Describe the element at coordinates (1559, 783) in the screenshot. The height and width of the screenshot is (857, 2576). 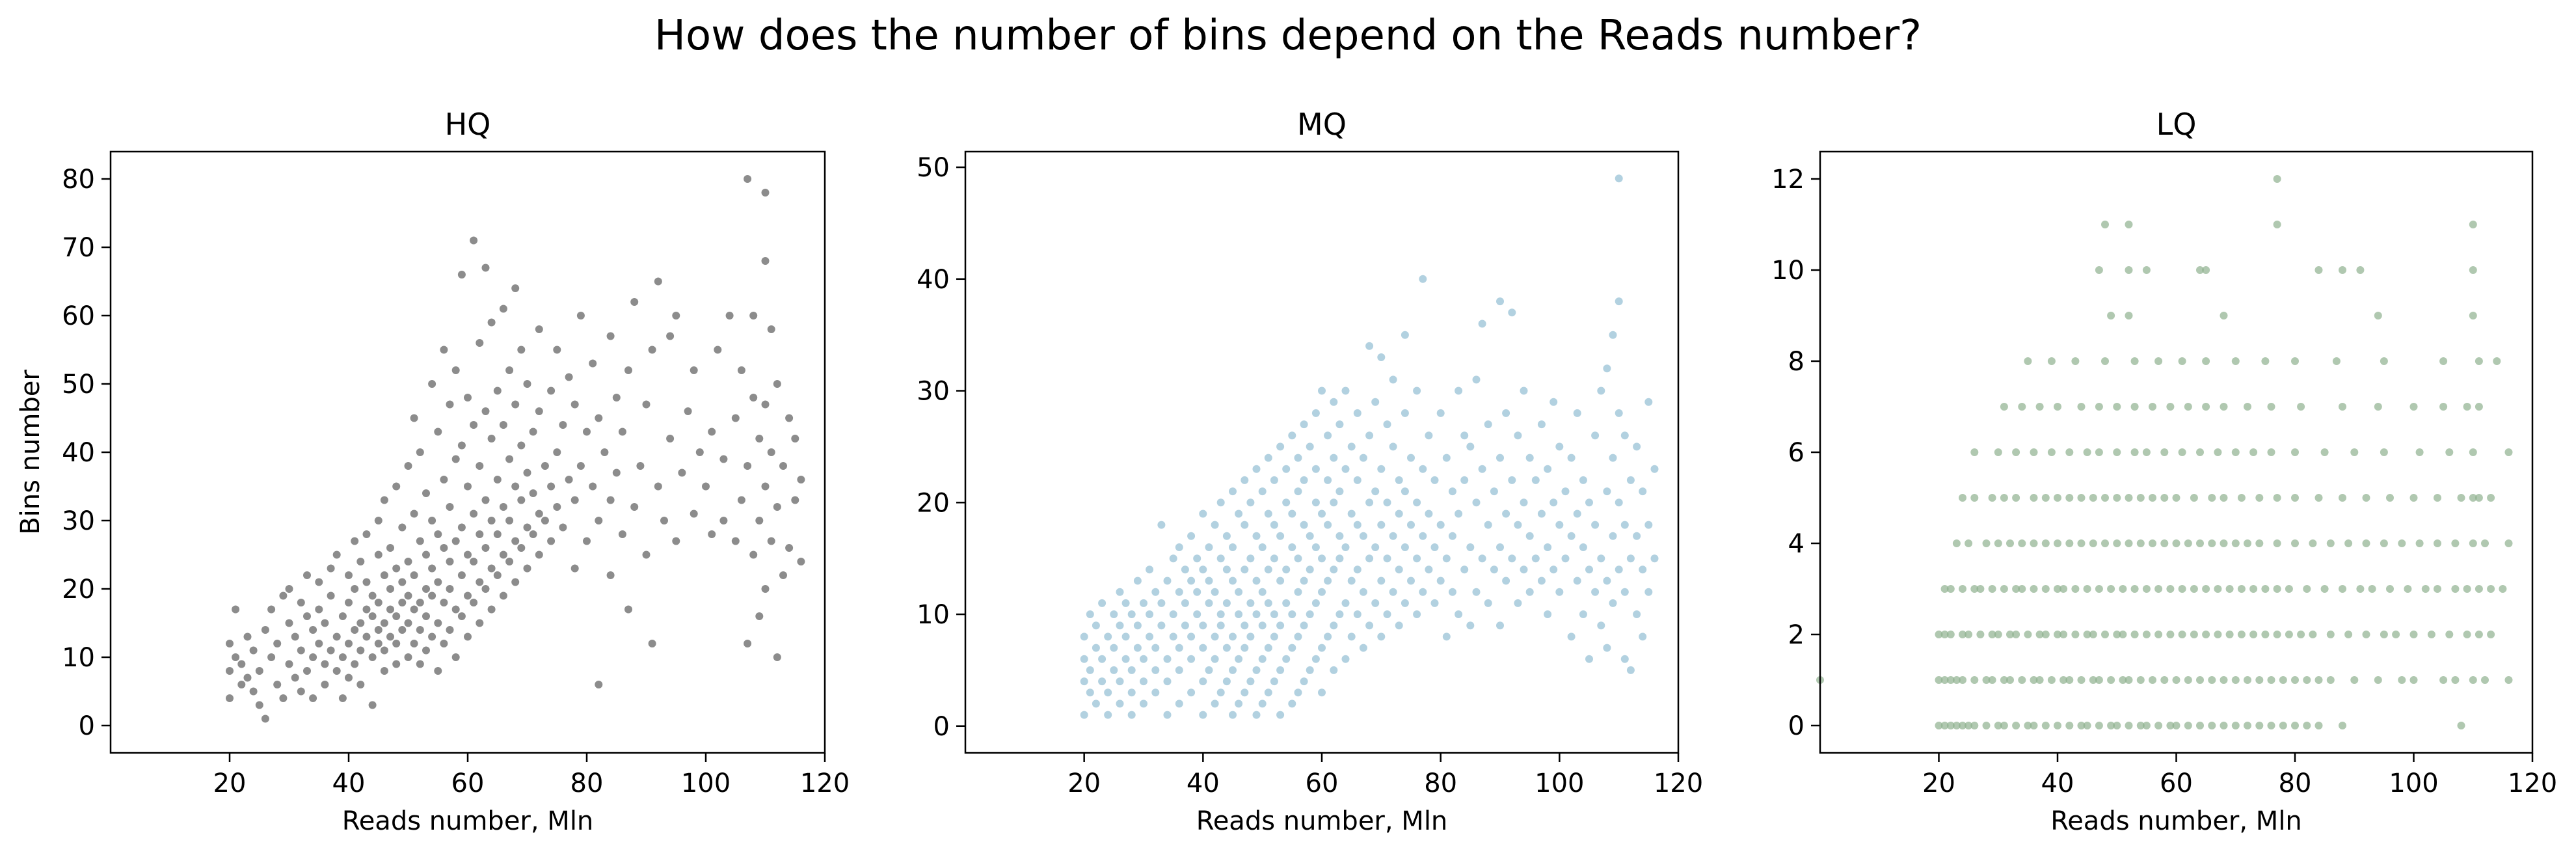
I see `x-tick-label: 100` at that location.